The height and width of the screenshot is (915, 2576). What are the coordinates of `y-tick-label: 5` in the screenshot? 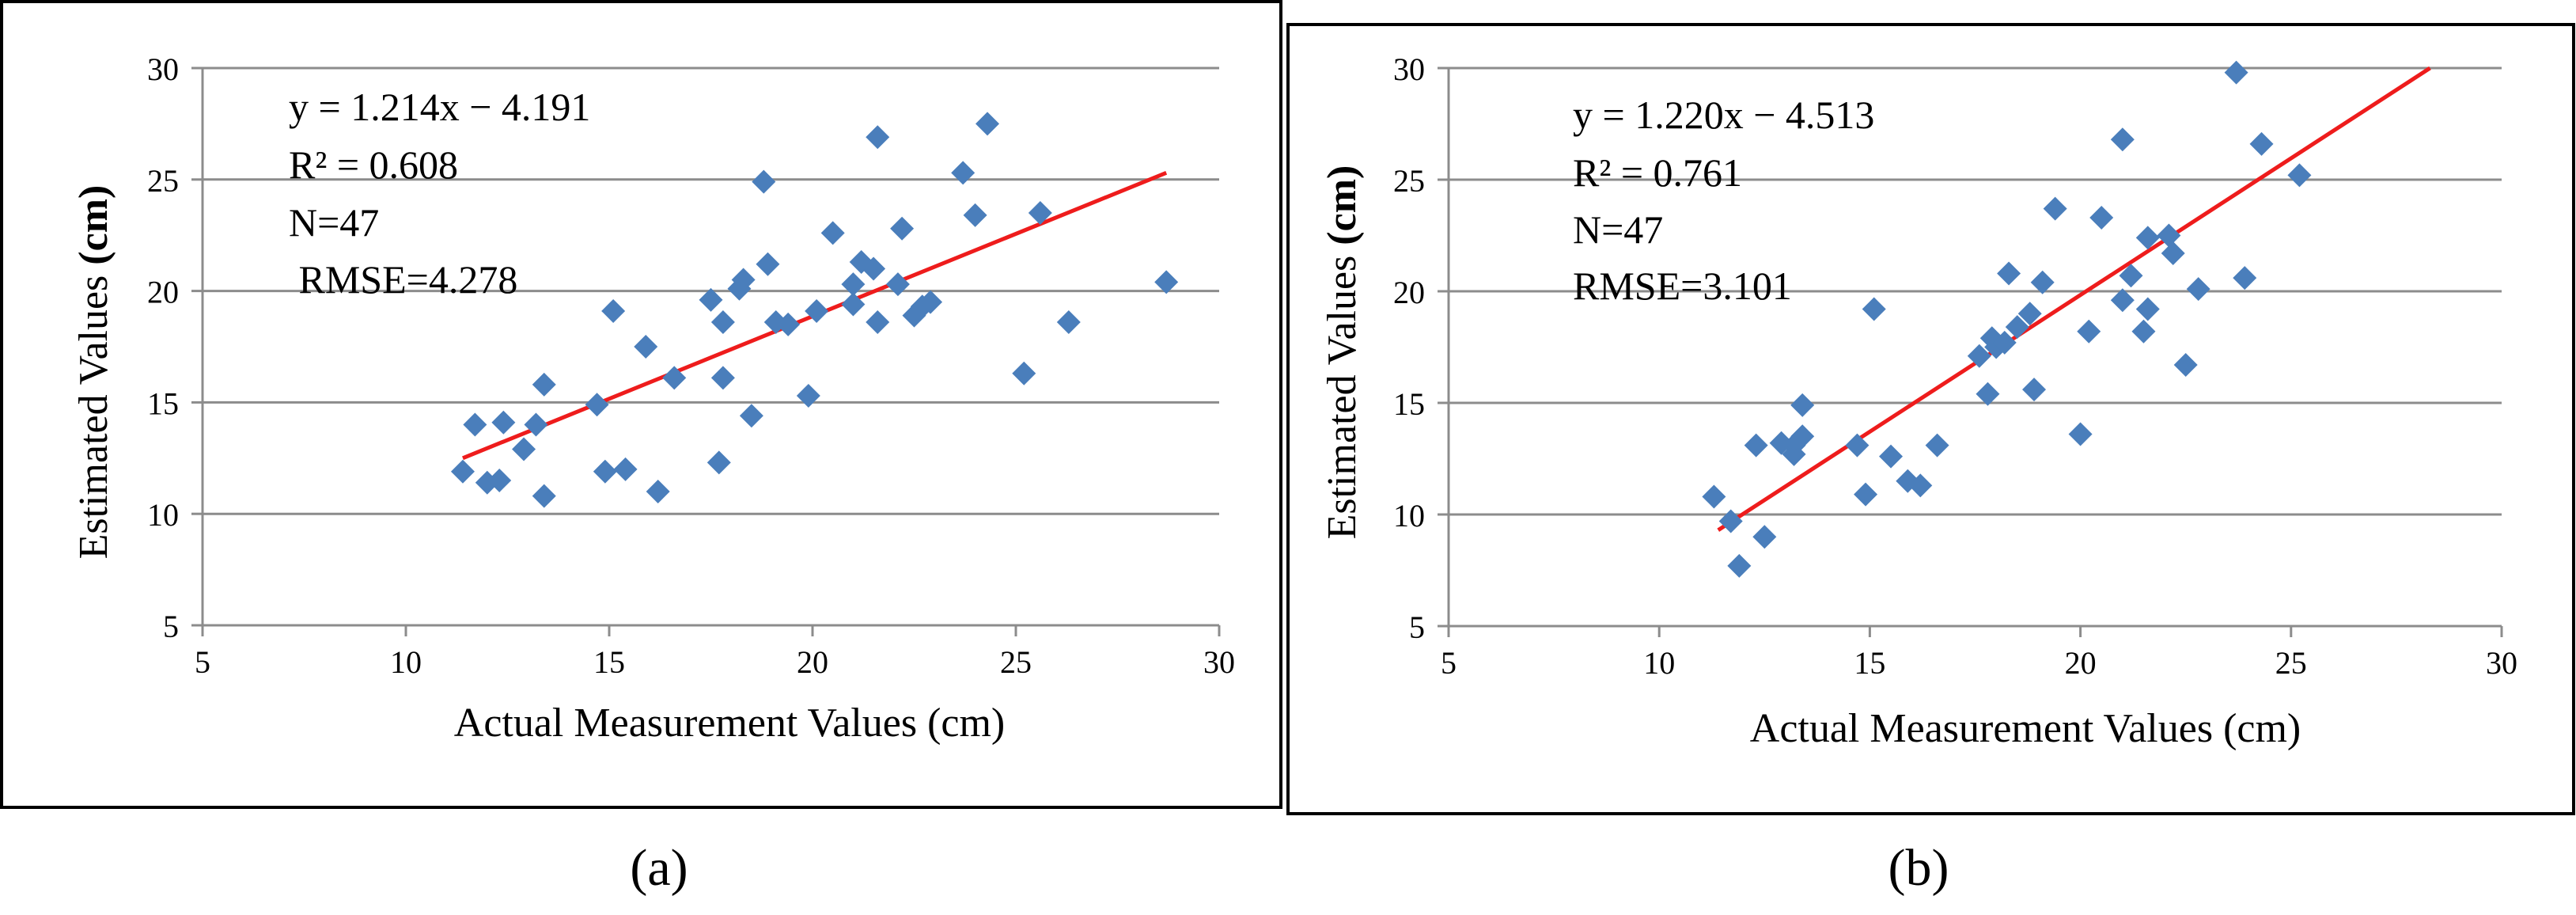 It's located at (1417, 627).